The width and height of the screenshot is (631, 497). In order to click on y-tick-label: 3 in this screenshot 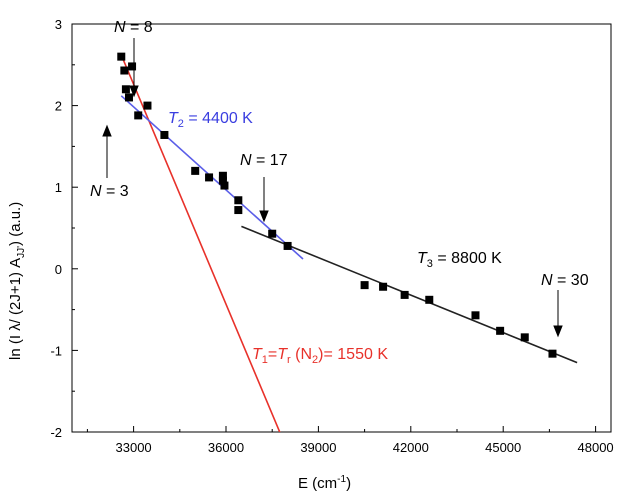, I will do `click(58, 24)`.